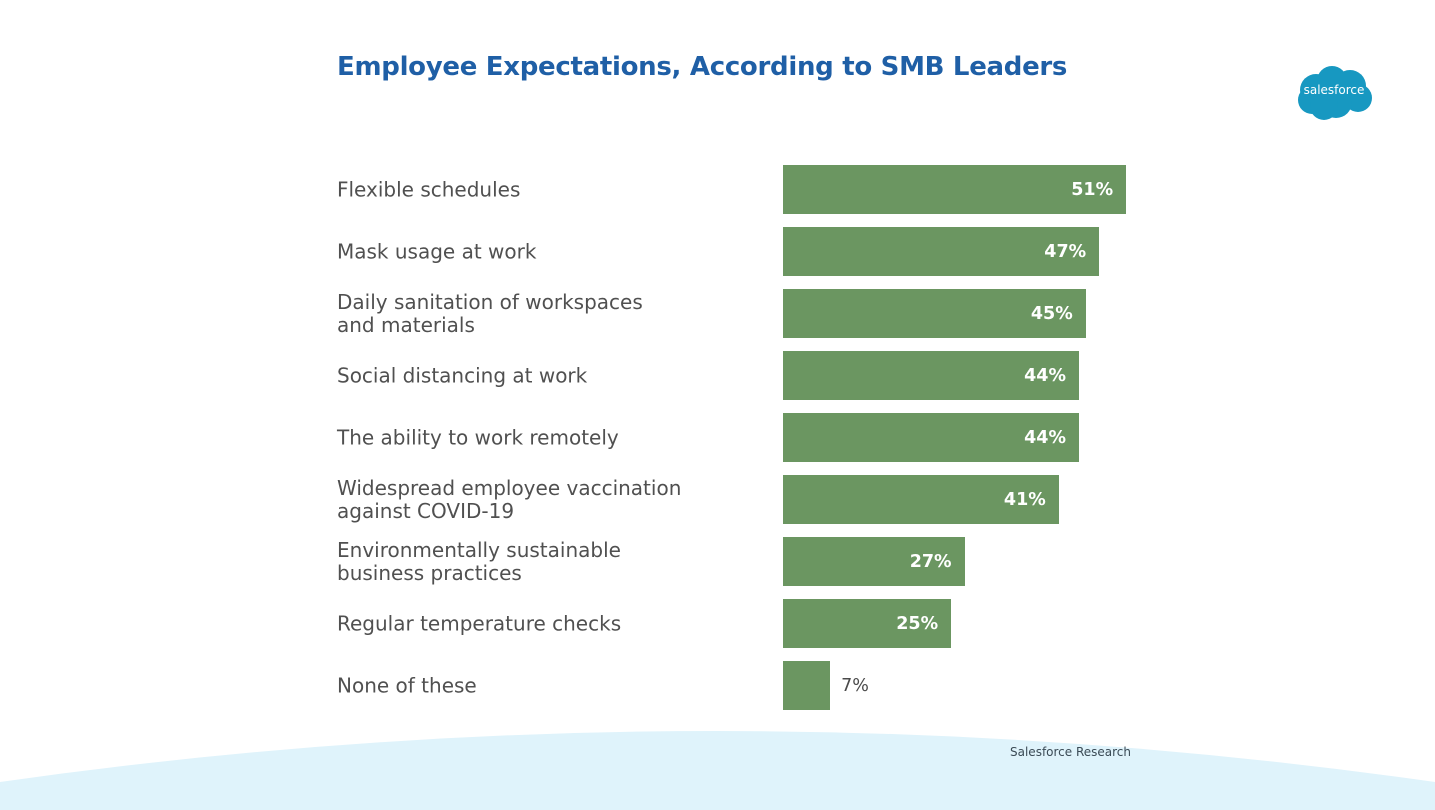 The height and width of the screenshot is (810, 1435). Describe the element at coordinates (917, 623) in the screenshot. I see `data-label: 25%` at that location.